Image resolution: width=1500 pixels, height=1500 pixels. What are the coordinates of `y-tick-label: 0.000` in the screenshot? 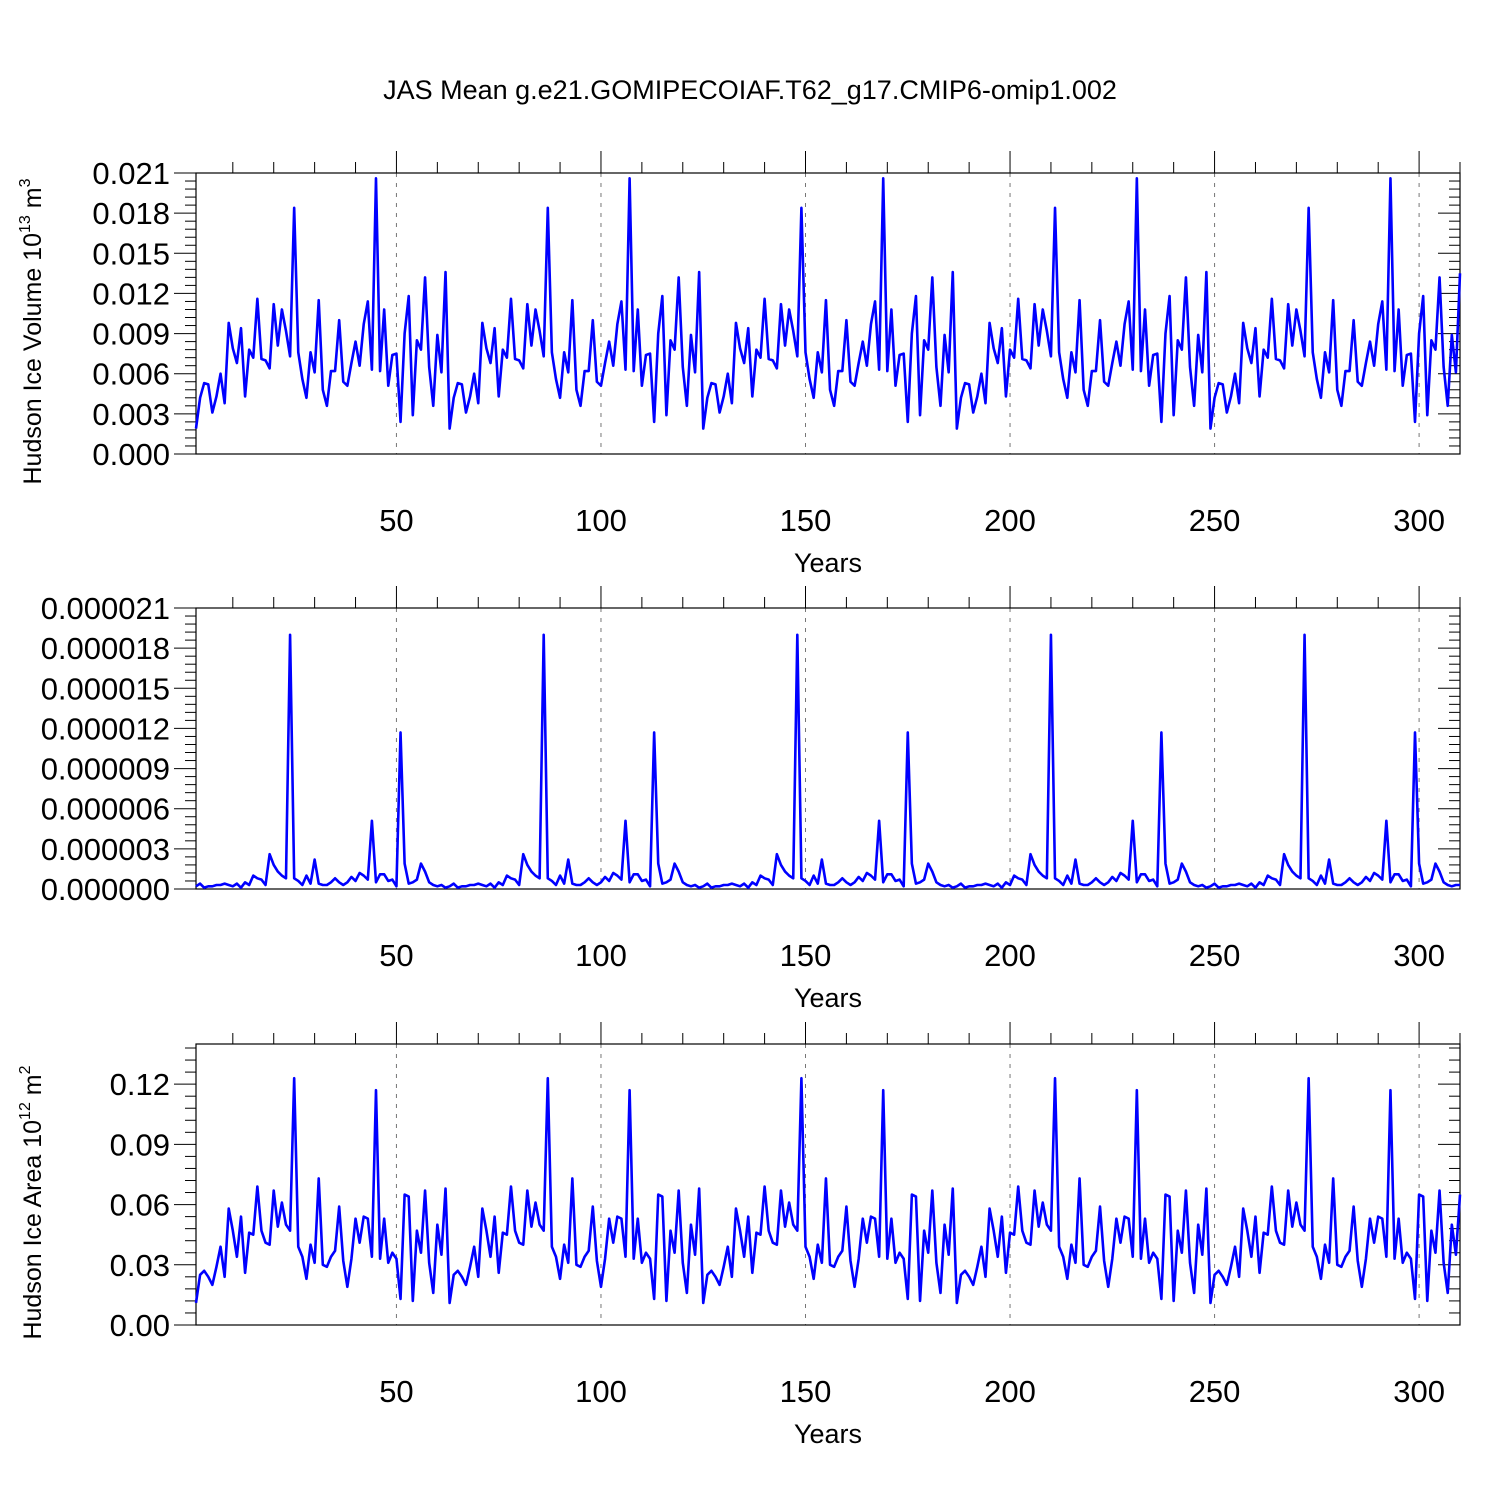 It's located at (131, 454).